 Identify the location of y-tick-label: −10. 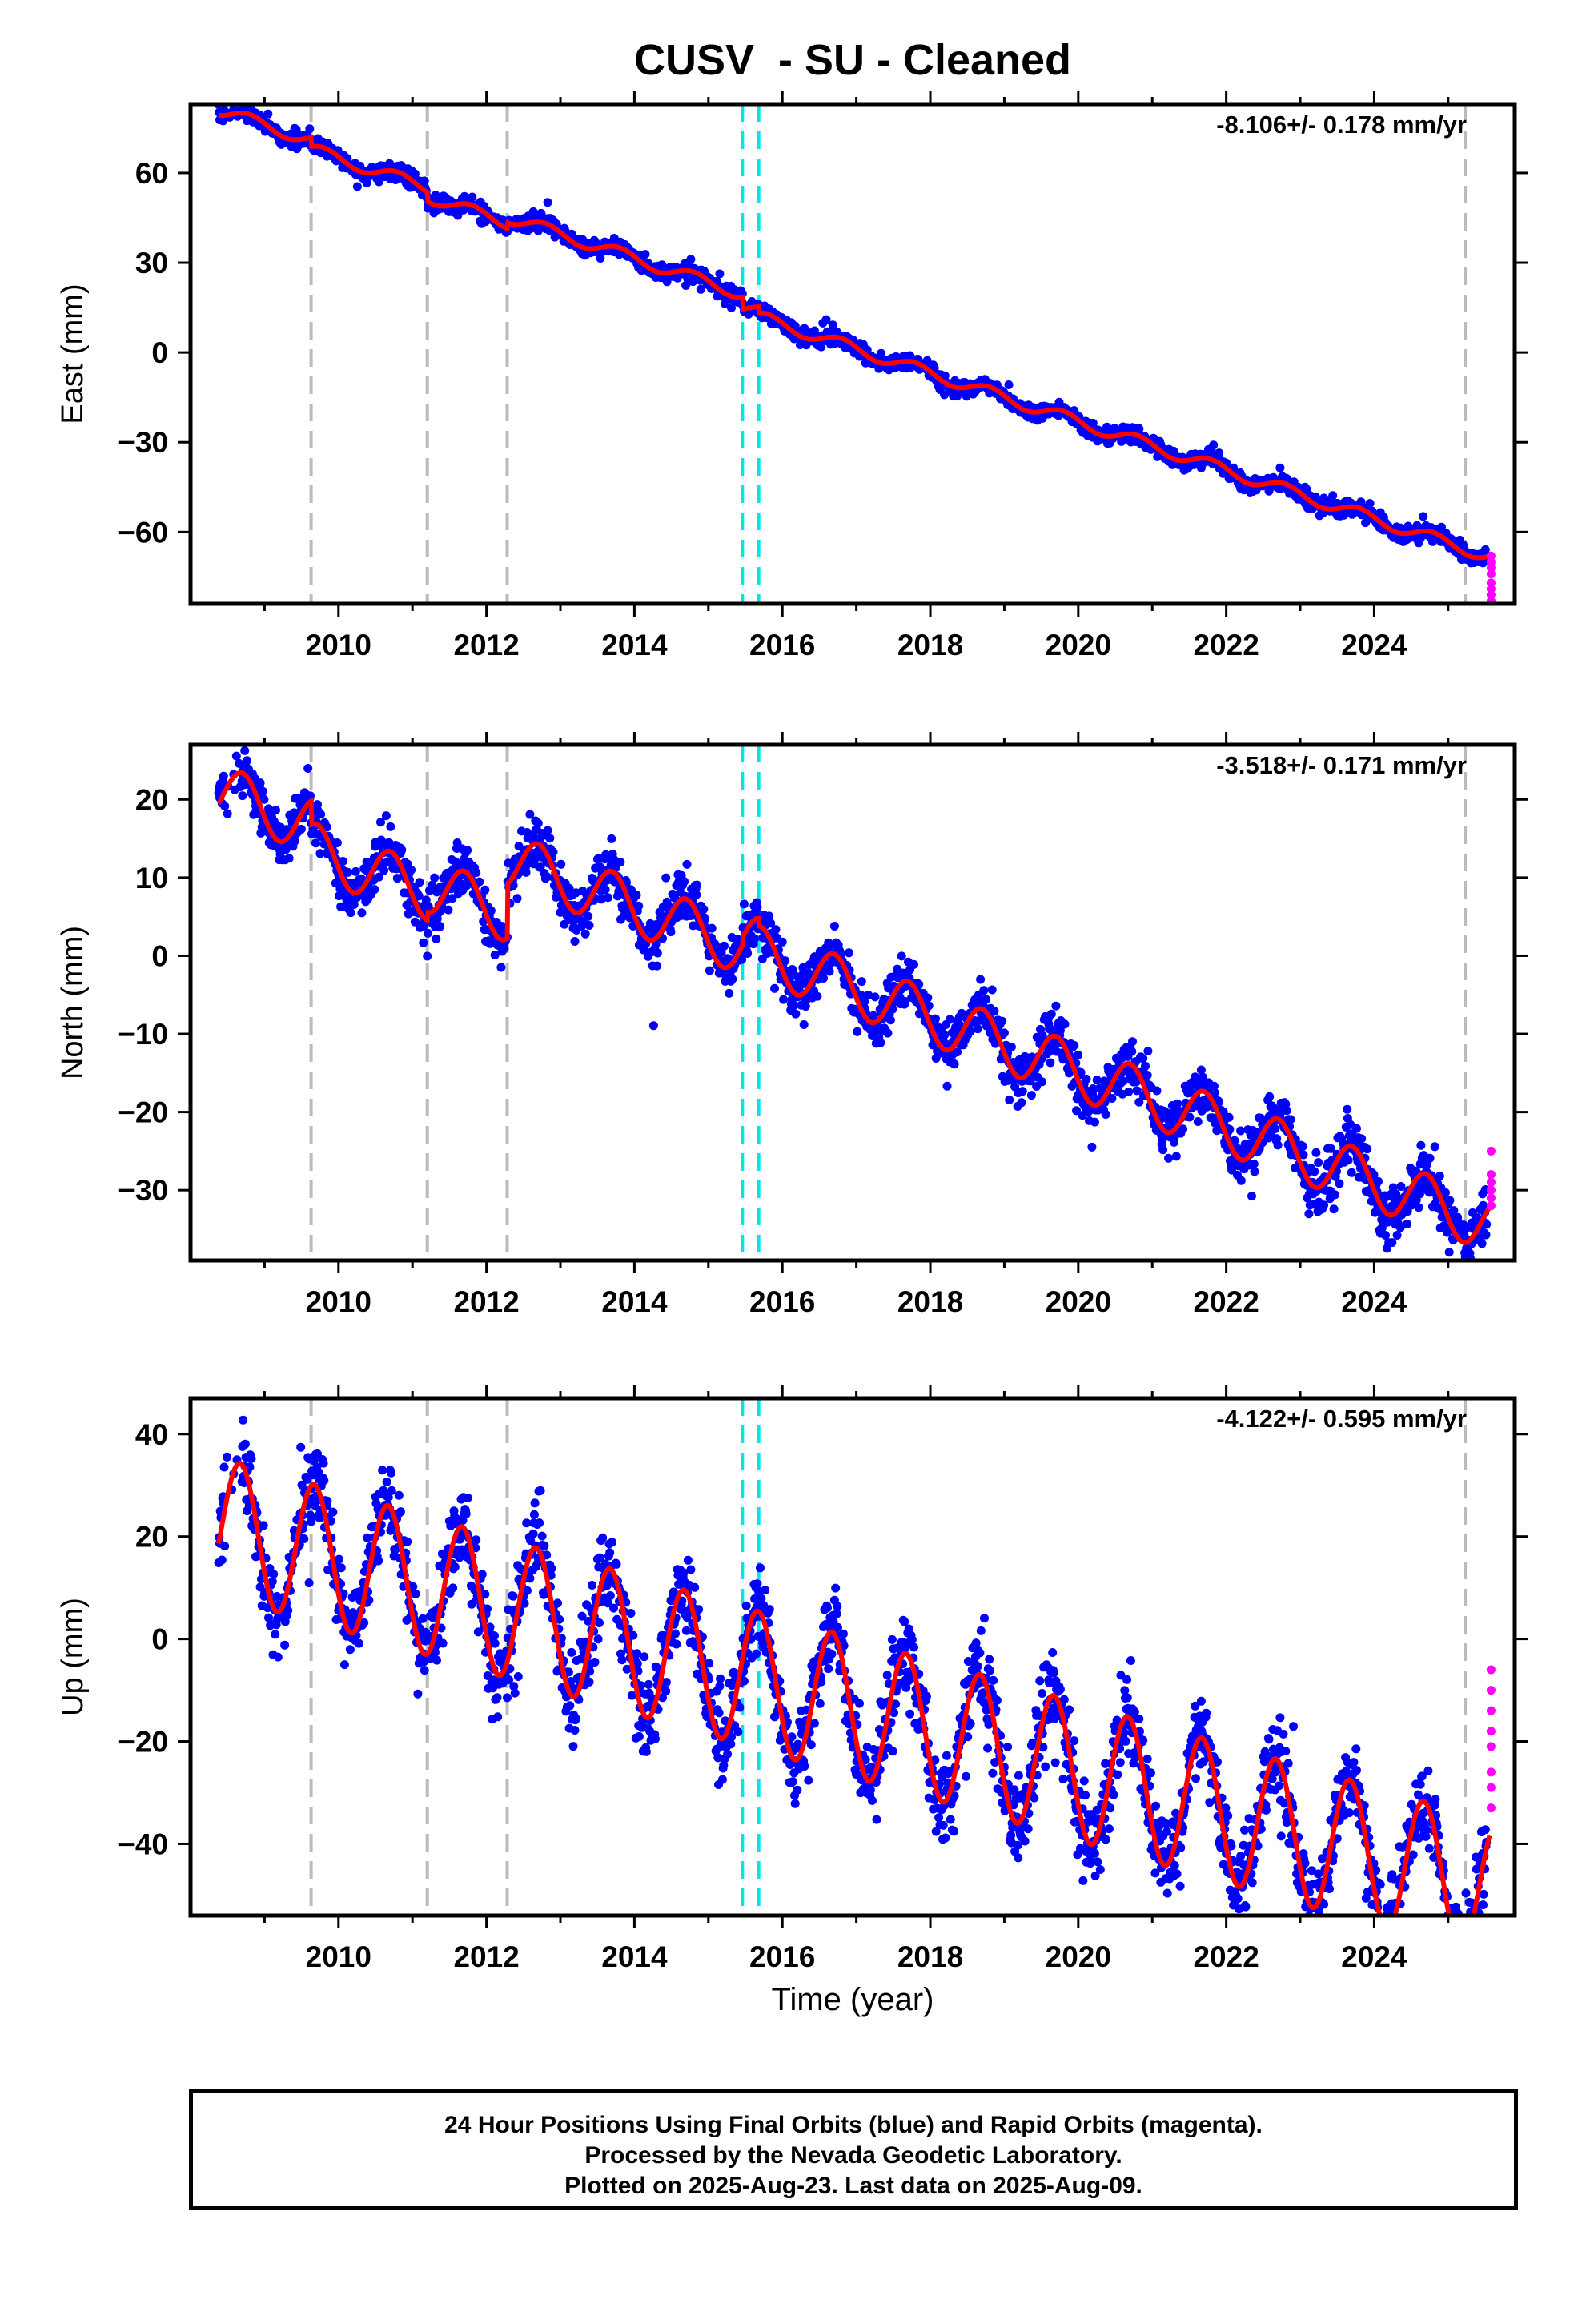
(143, 1034).